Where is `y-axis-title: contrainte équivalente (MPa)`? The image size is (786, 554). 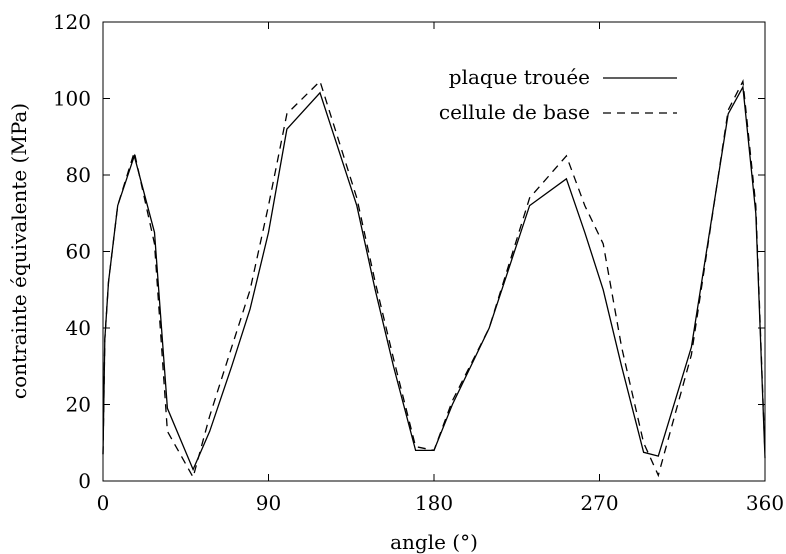
y-axis-title: contrainte équivalente (MPa) is located at coordinates (19, 251).